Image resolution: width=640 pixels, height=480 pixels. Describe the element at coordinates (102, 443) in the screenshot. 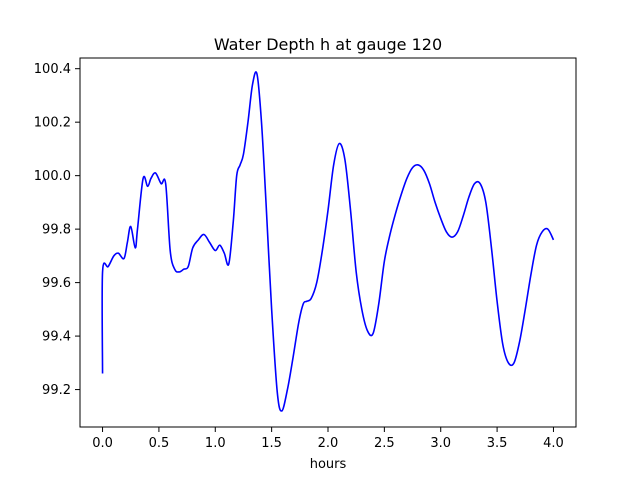

I see `x-tick-label: 0.0` at that location.